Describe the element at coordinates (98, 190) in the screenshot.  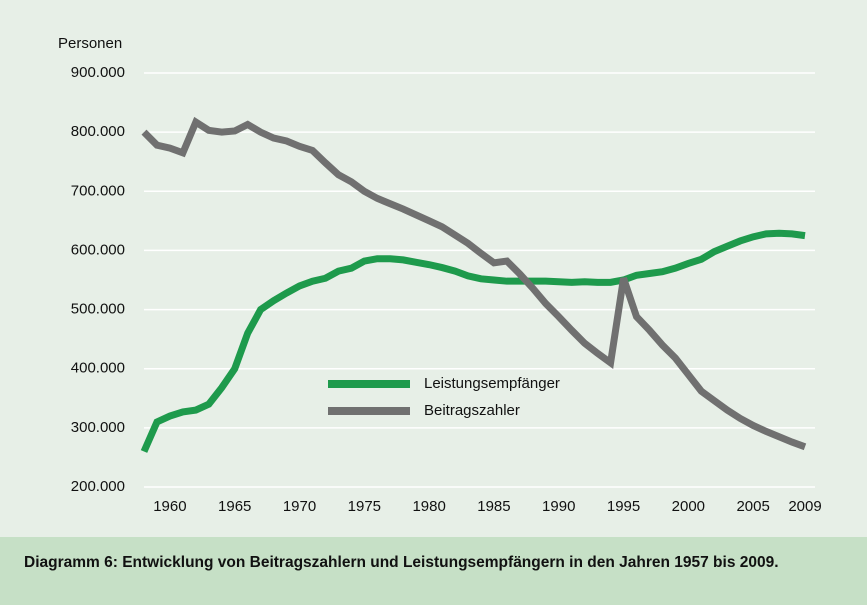
I see `y-tick-label: 700.000` at that location.